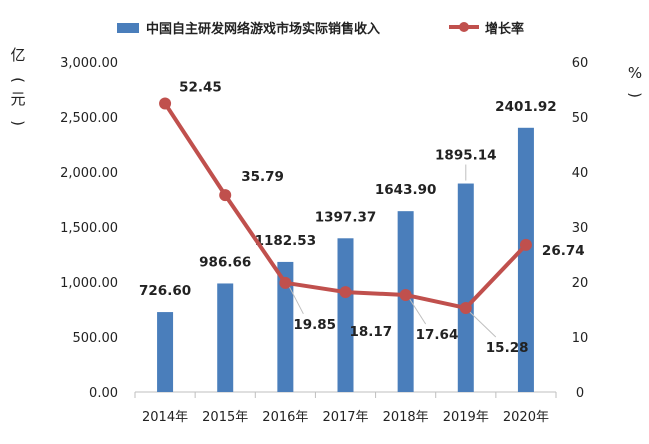 The image size is (649, 444). What do you see at coordinates (580, 63) in the screenshot?
I see `right-tick-label: 60` at bounding box center [580, 63].